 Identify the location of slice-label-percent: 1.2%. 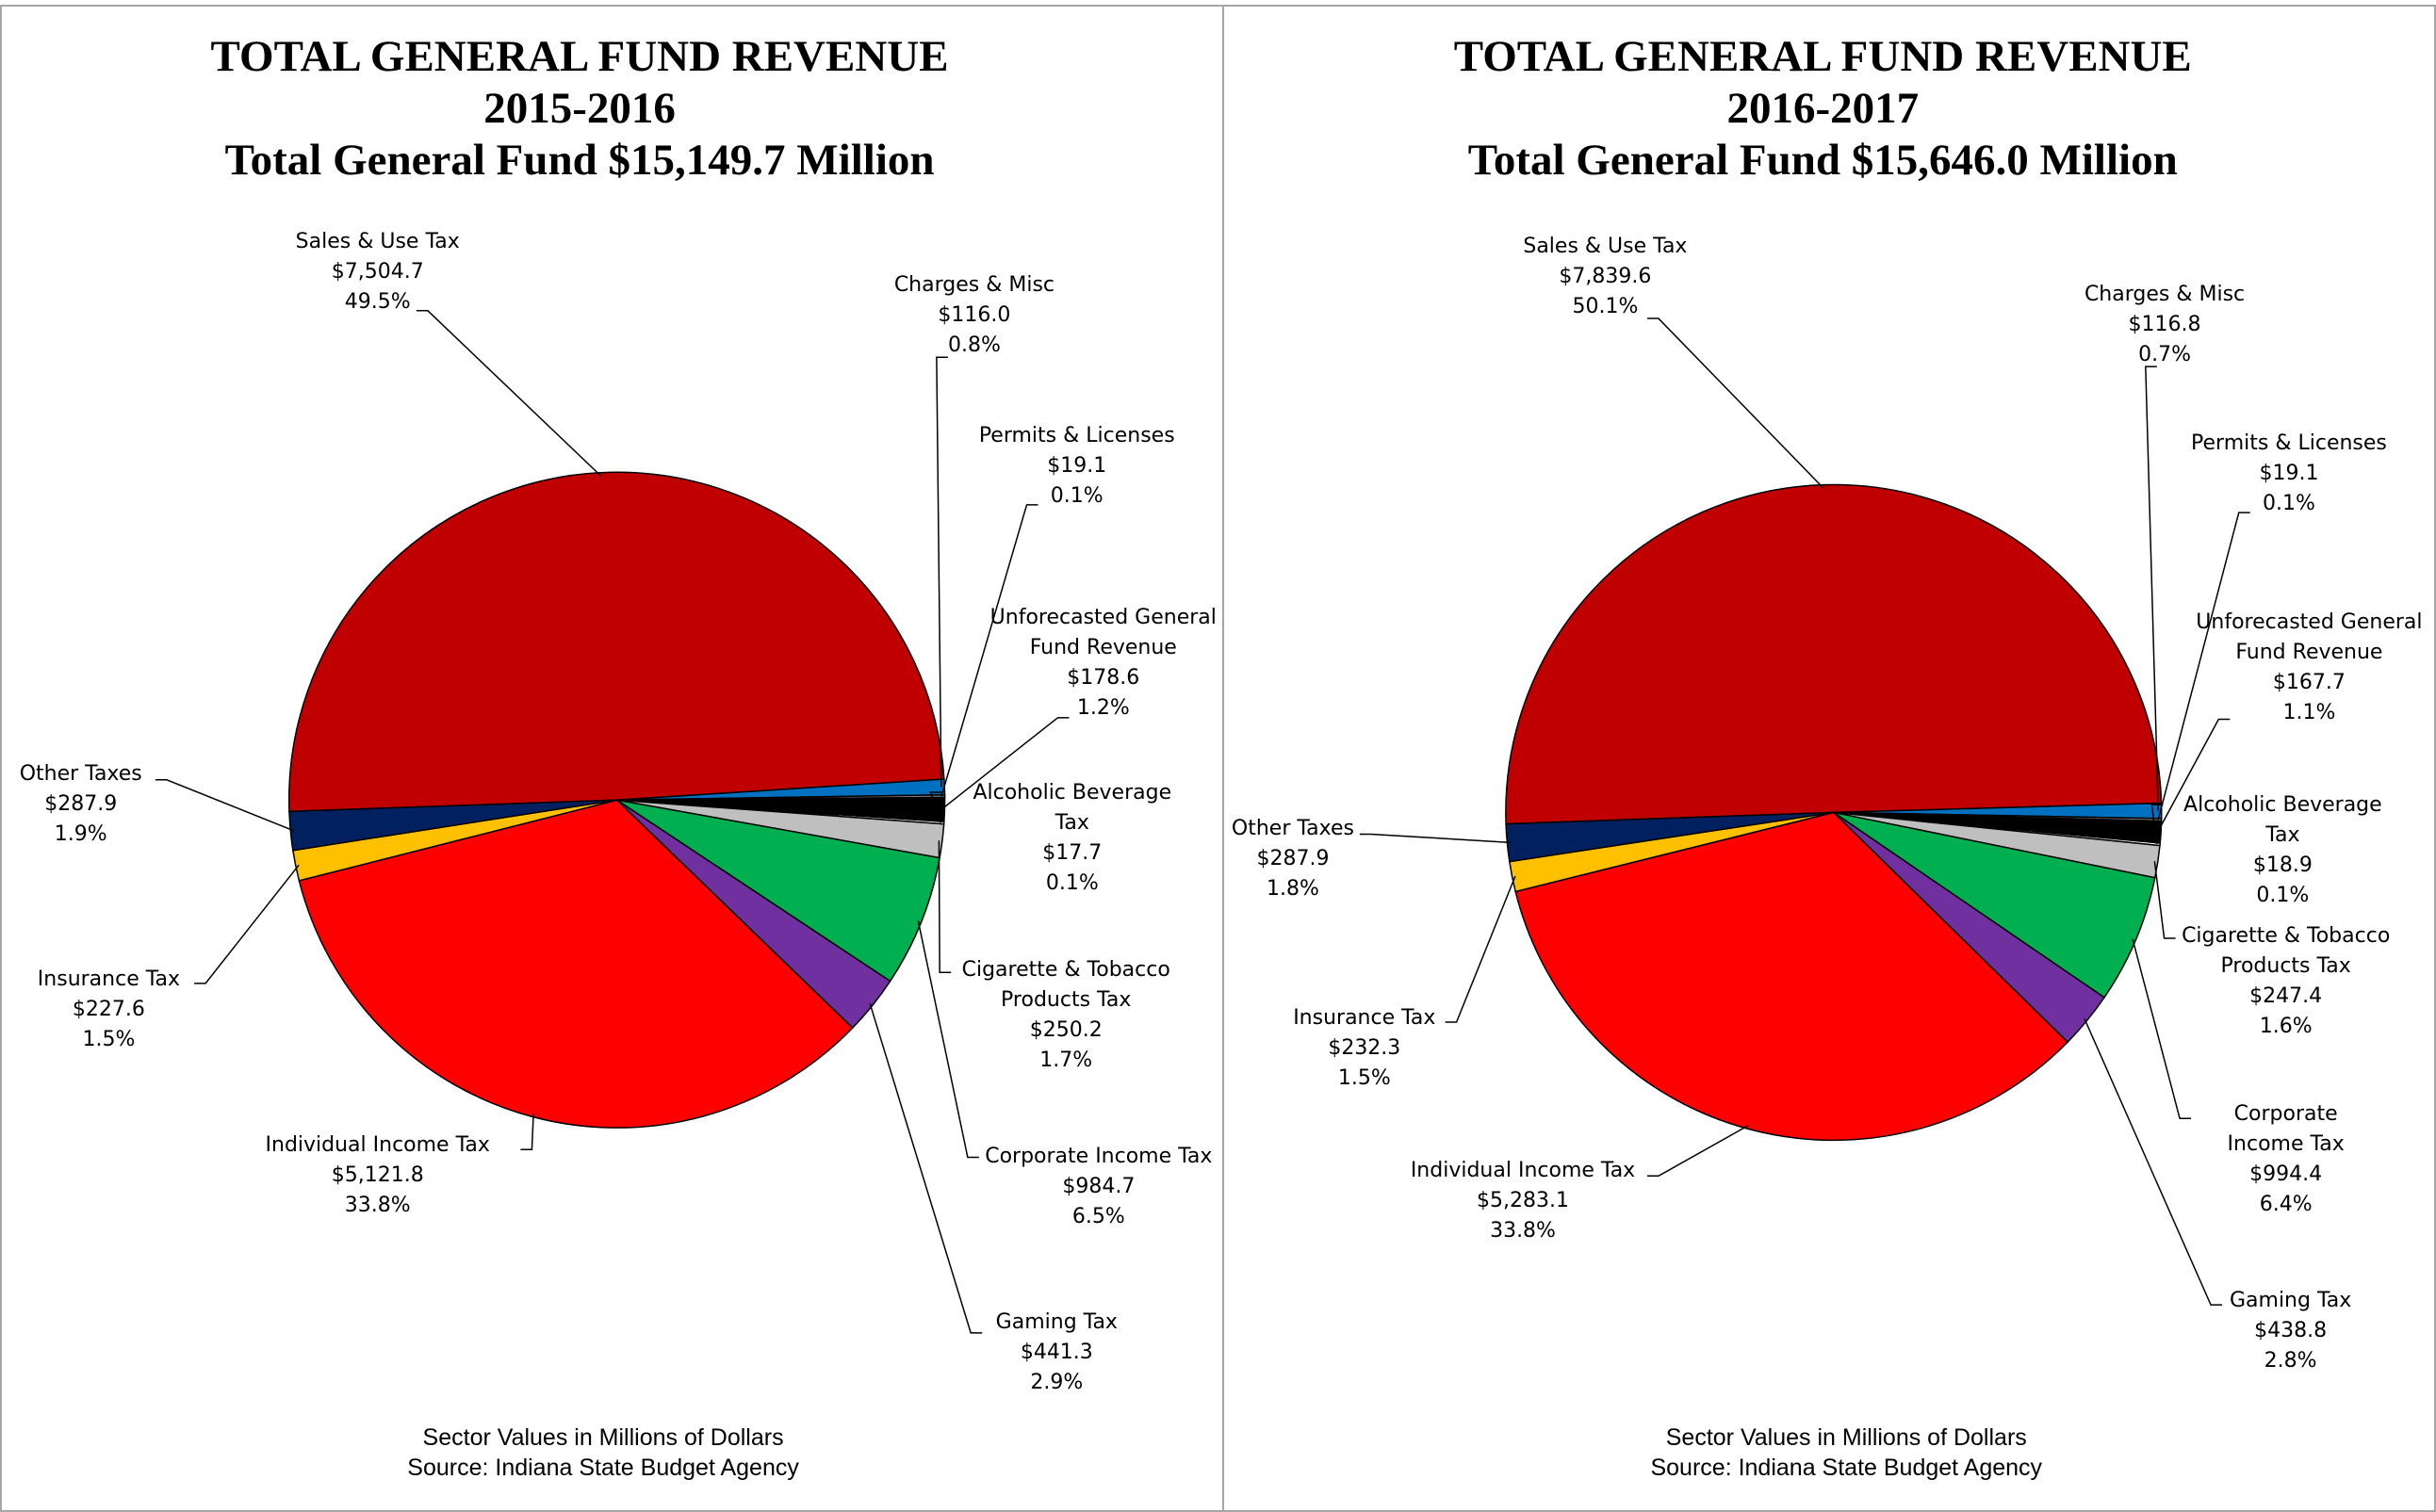
(1103, 707).